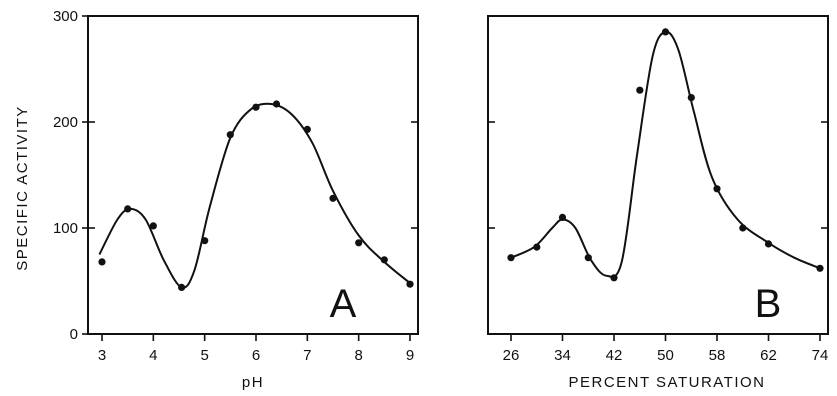  What do you see at coordinates (307, 355) in the screenshot?
I see `x-tick-label: 7` at bounding box center [307, 355].